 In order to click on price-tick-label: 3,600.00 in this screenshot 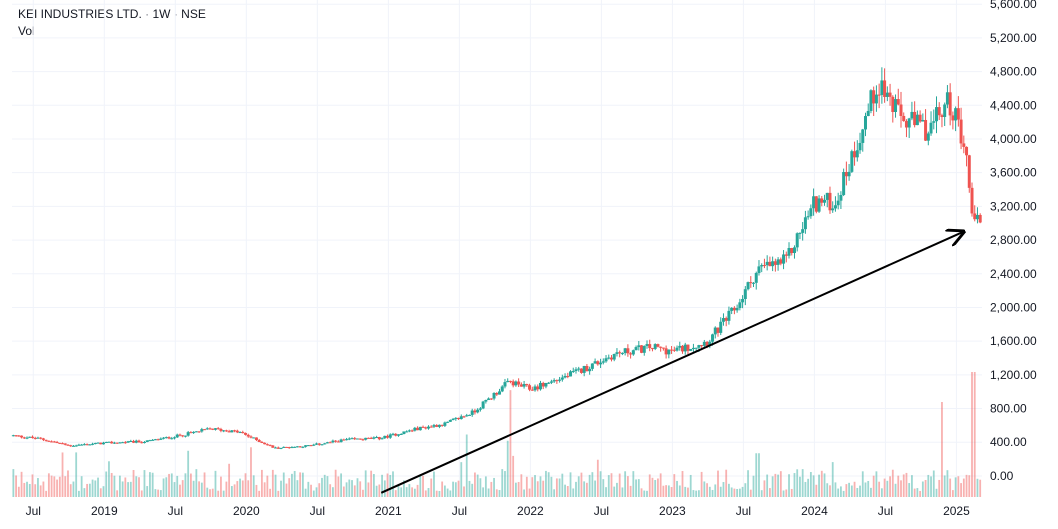, I will do `click(1013, 173)`.